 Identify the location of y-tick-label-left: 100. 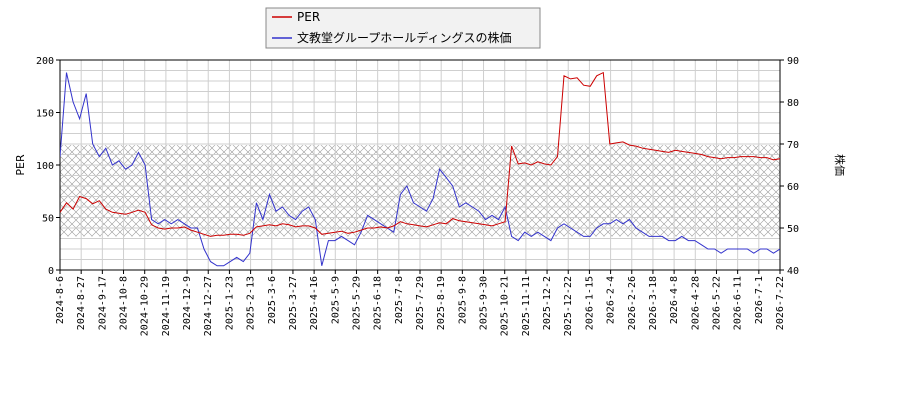
(45, 166).